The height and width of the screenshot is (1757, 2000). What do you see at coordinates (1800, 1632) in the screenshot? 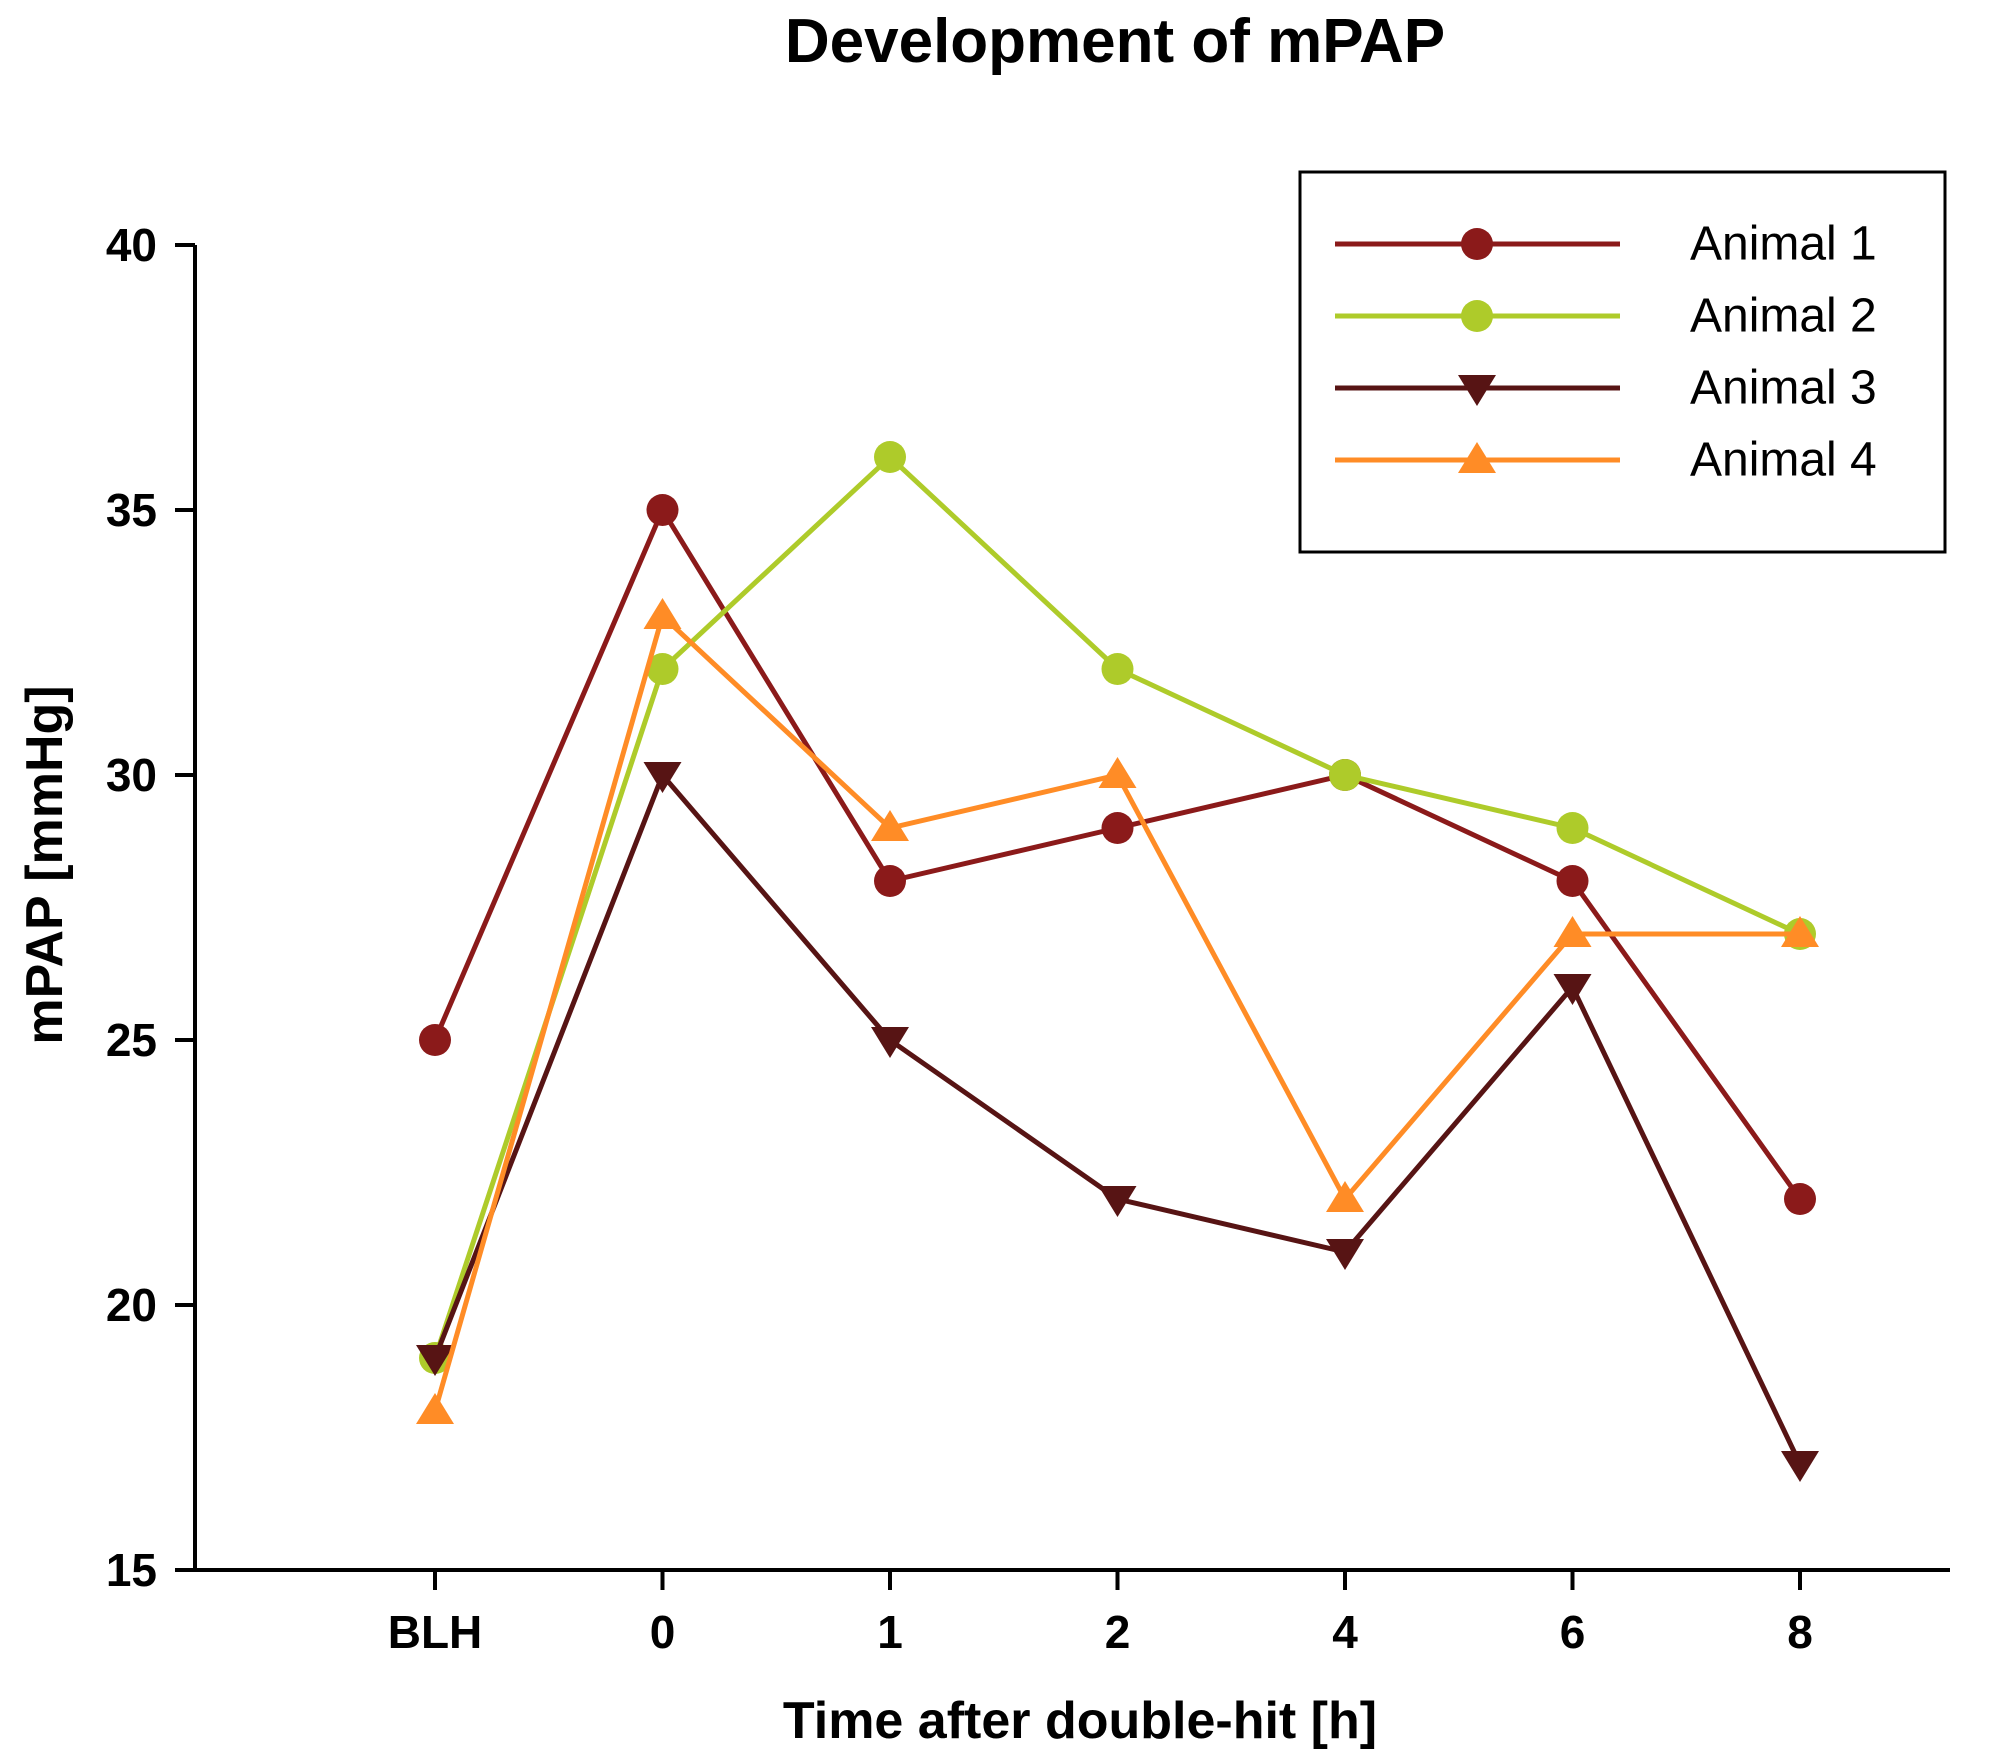
I see `x-tick-label: 8` at bounding box center [1800, 1632].